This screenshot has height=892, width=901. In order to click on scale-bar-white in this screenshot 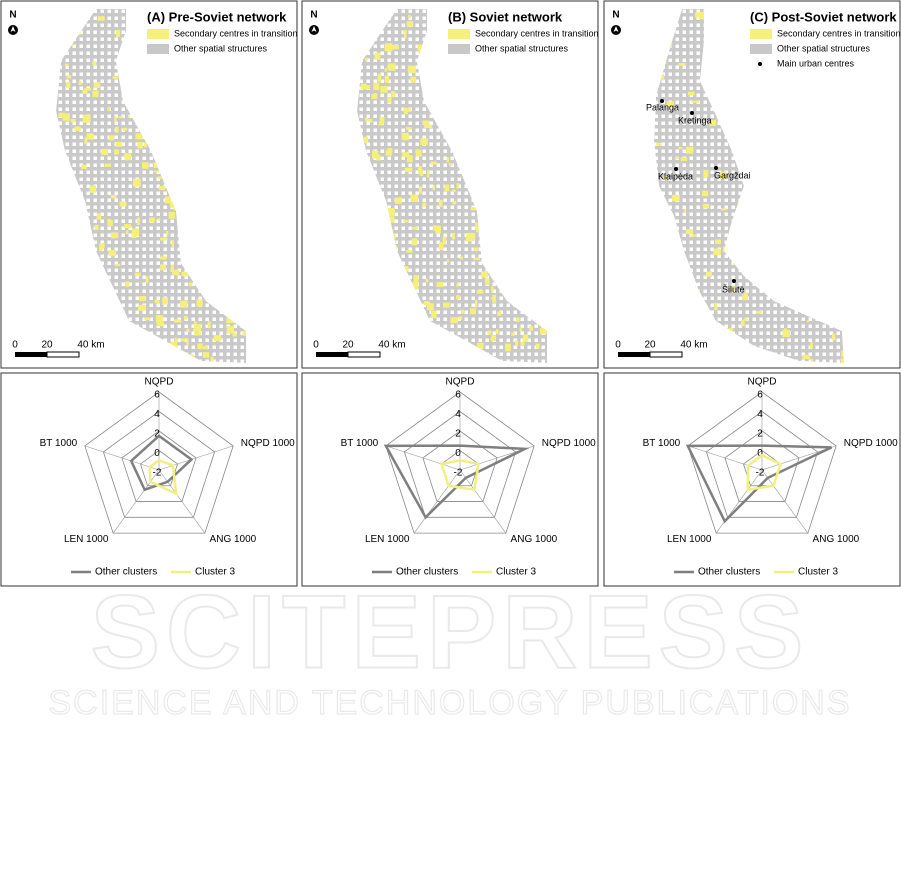, I will do `click(364, 354)`.